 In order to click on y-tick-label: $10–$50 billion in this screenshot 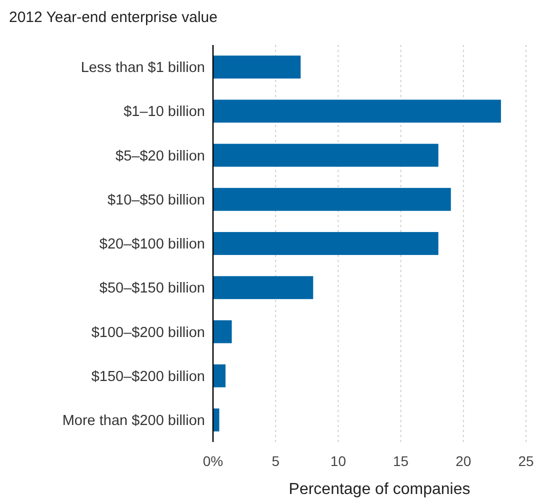, I will do `click(156, 200)`.